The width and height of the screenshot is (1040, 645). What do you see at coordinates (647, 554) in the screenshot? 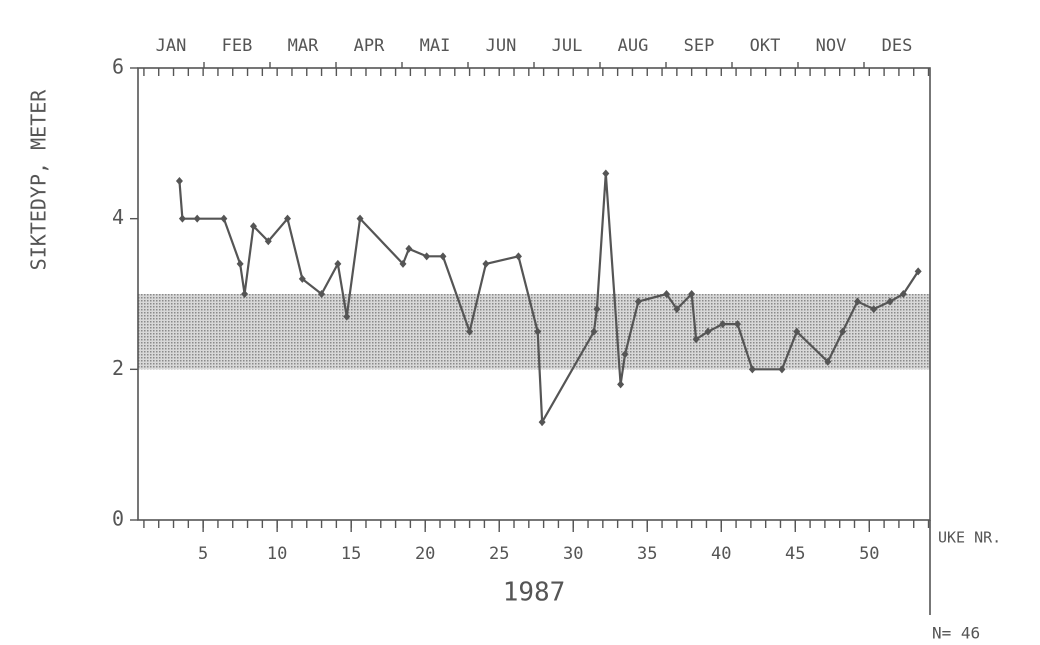
I see `x-tick-label: 35` at bounding box center [647, 554].